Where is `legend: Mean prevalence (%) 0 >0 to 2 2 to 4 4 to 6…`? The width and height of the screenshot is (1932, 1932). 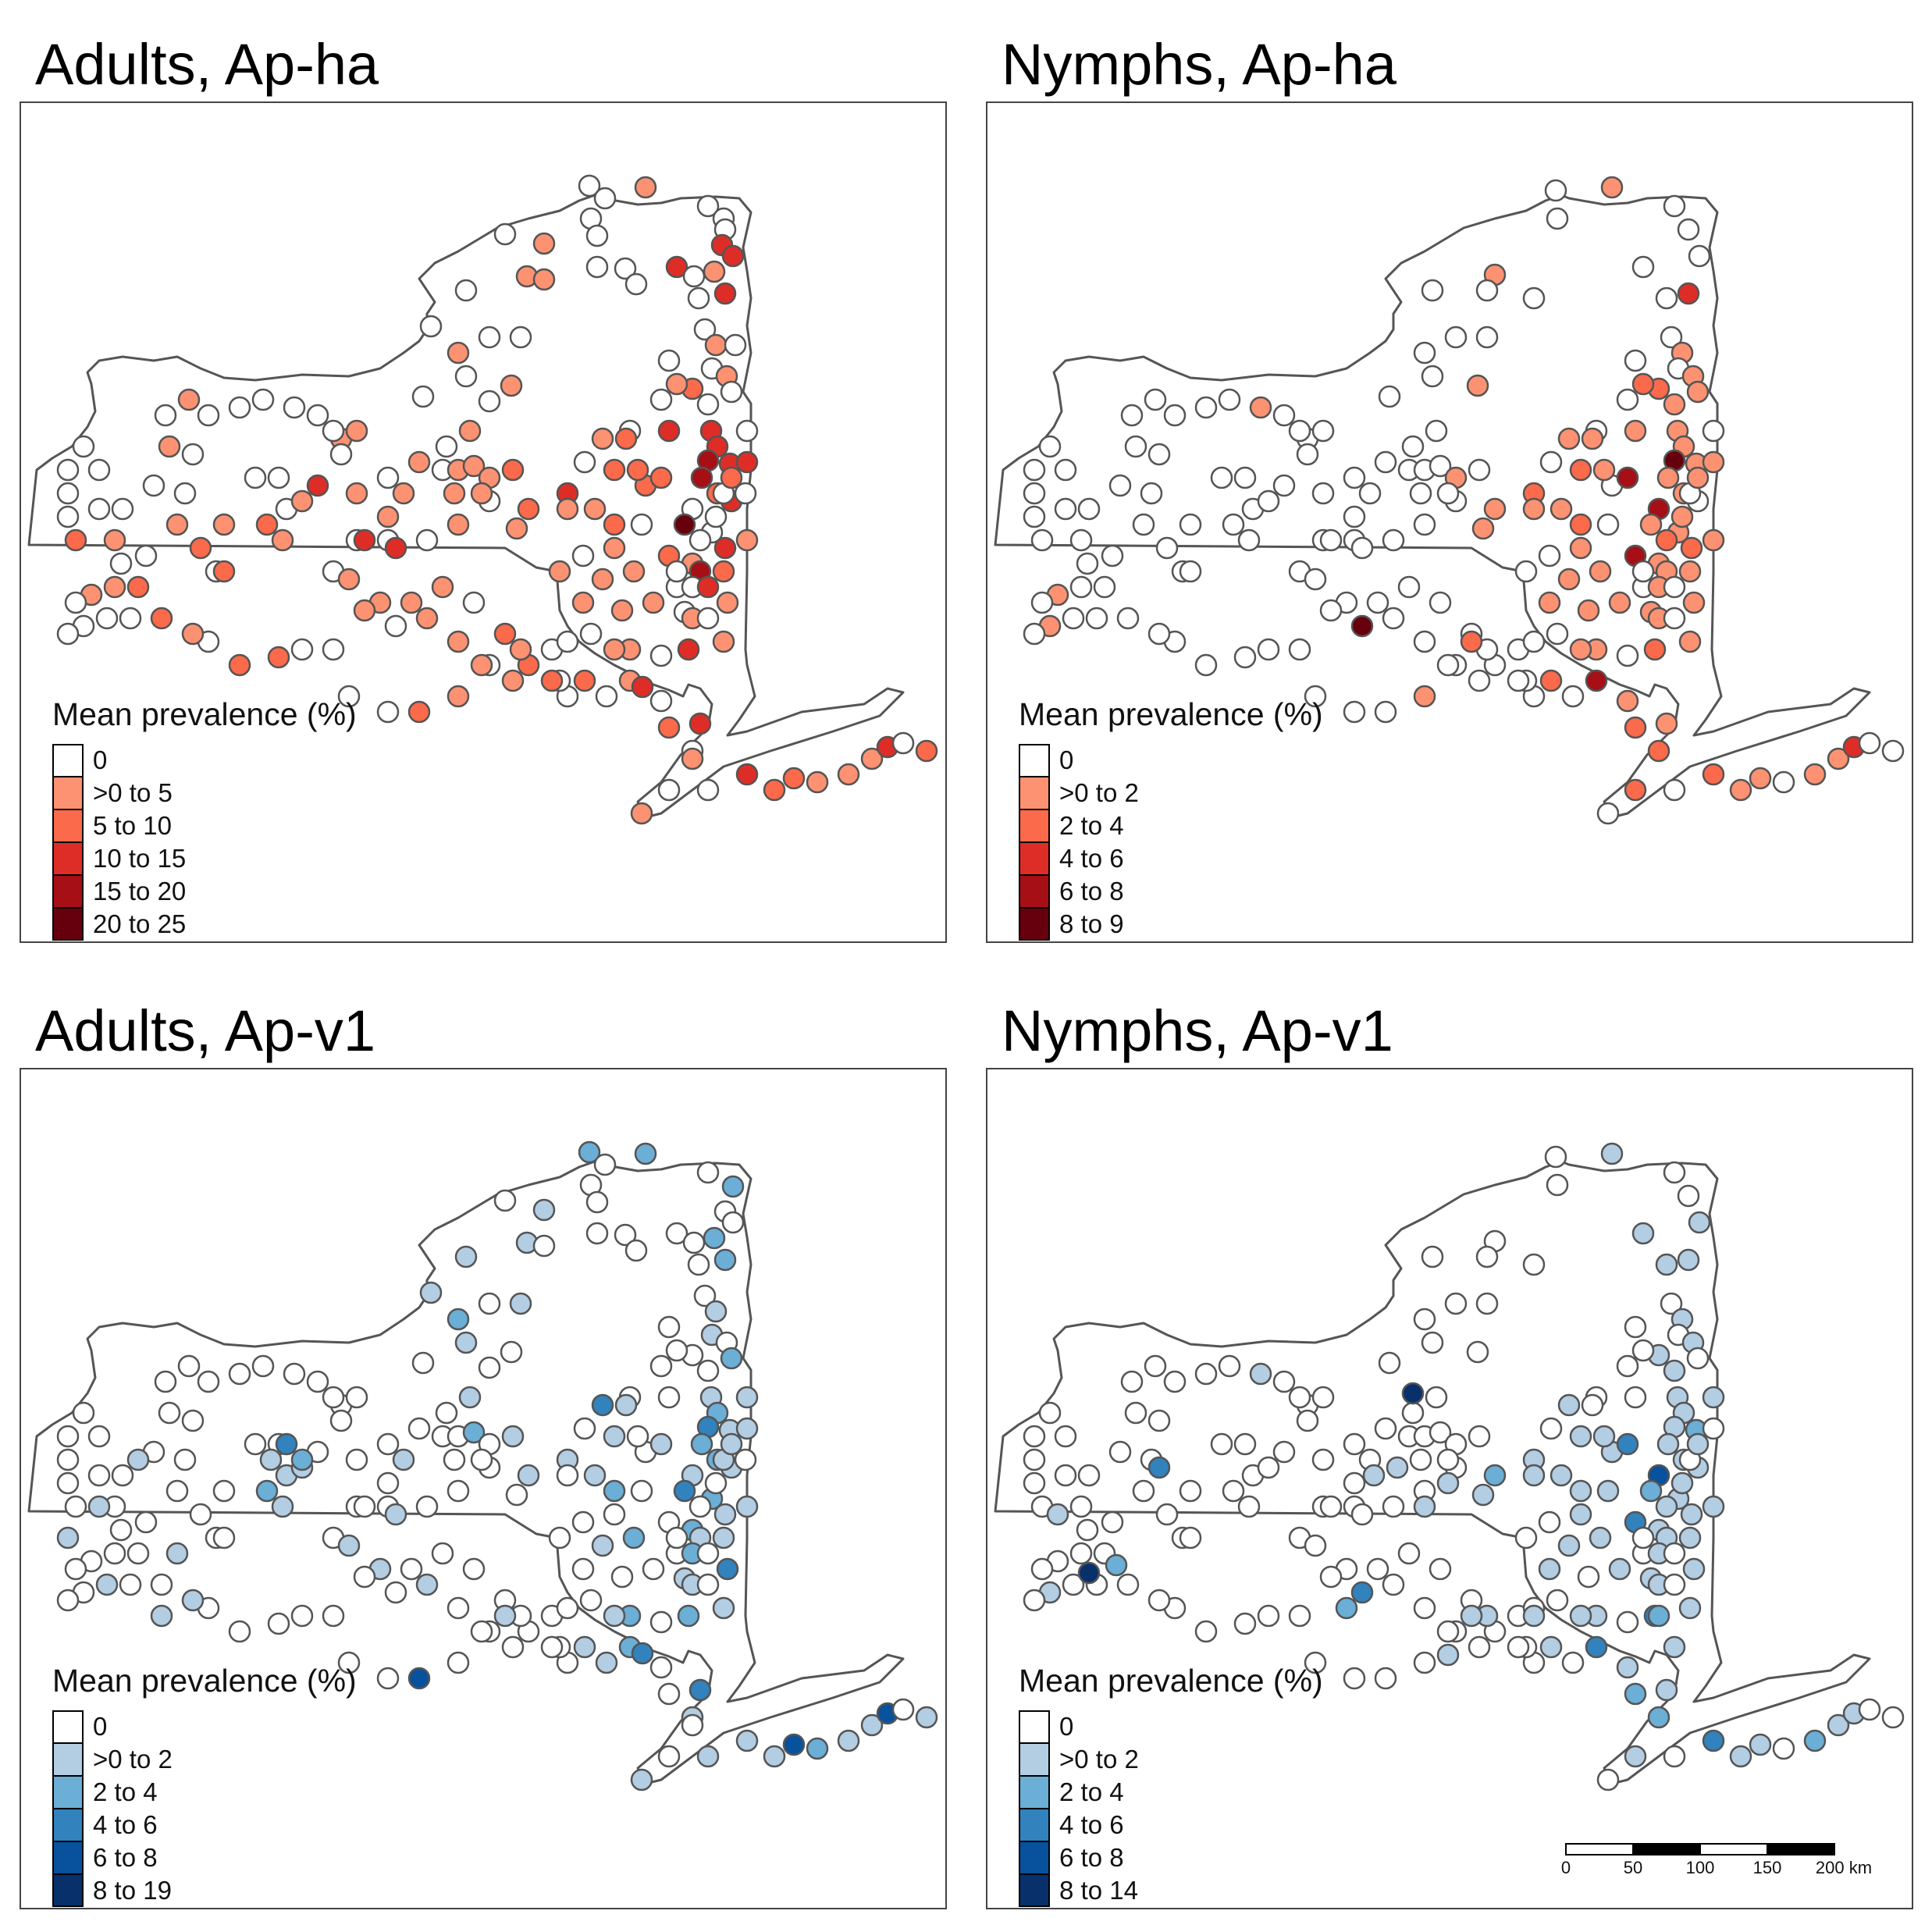
legend: Mean prevalence (%) 0 >0 to 2 2 to 4 4 to 6… is located at coordinates (1171, 1785).